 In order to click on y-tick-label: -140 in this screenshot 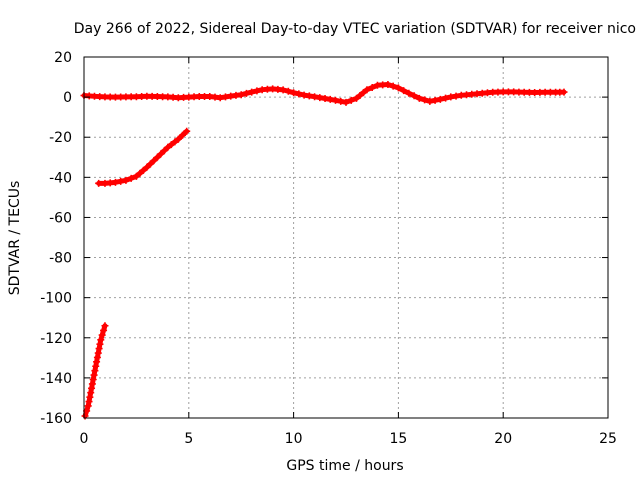, I will do `click(56, 379)`.